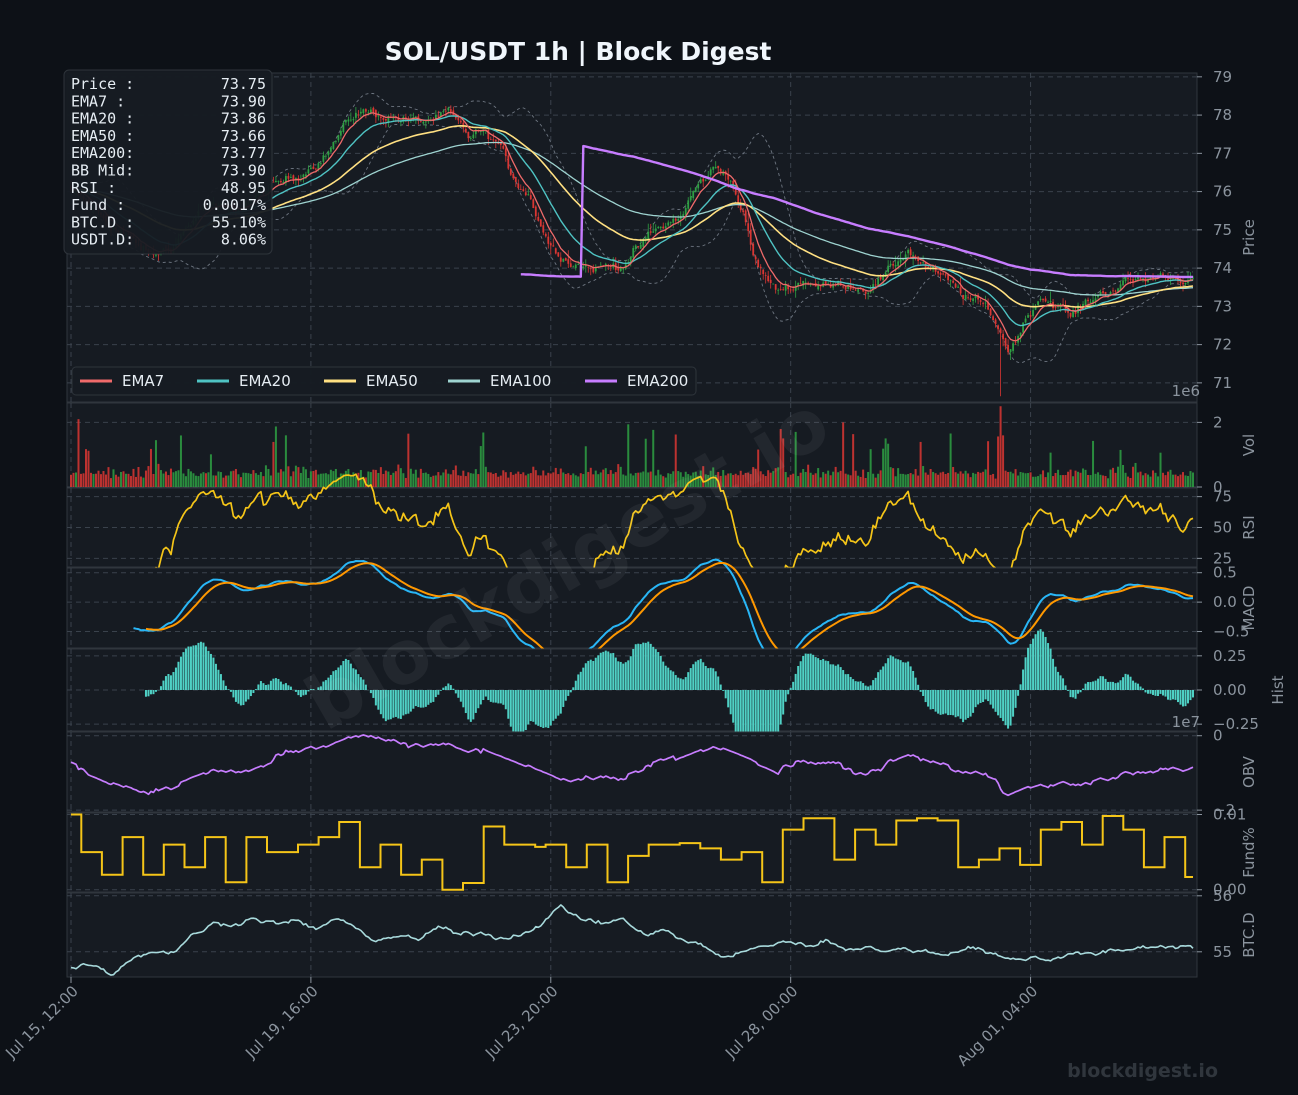  Describe the element at coordinates (243, 171) in the screenshot. I see `info-value: 73.90` at that location.